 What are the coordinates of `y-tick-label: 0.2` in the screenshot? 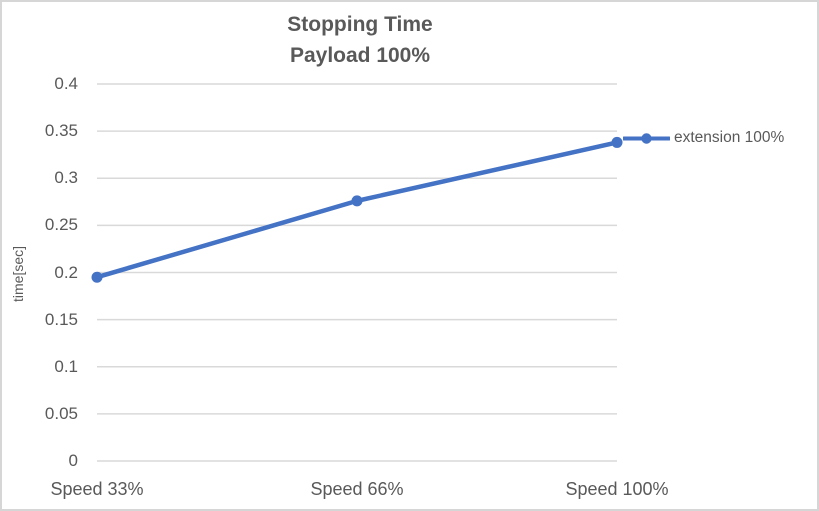 It's located at (66, 272).